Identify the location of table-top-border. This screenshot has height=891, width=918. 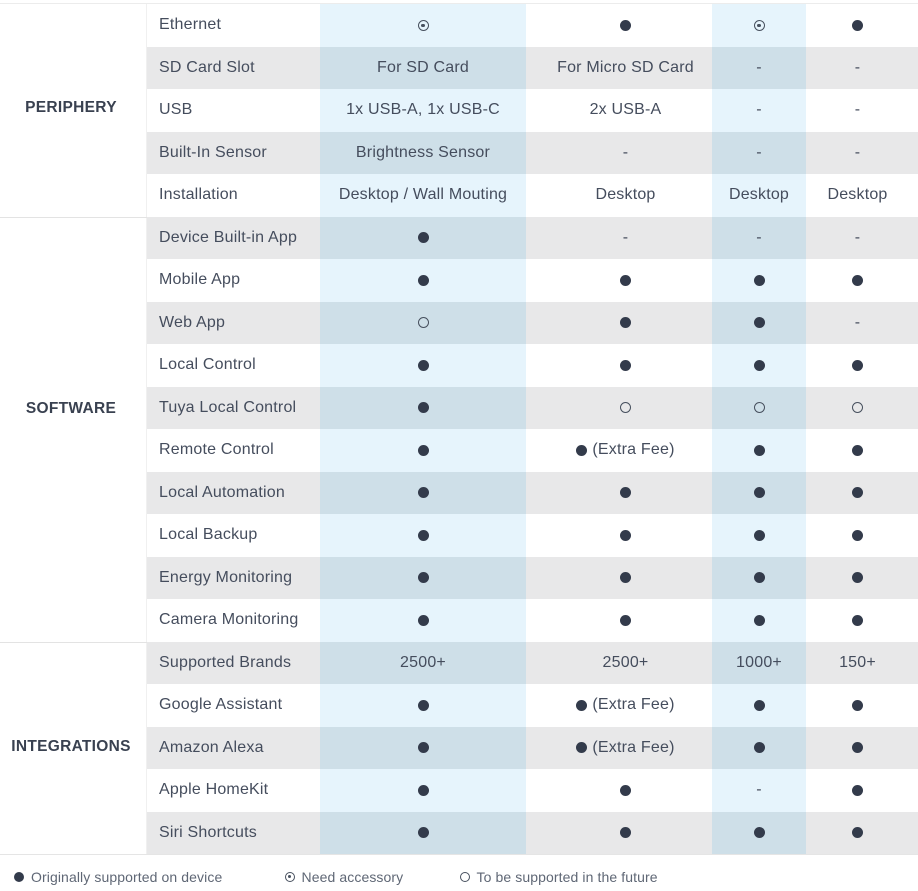
(459, 3).